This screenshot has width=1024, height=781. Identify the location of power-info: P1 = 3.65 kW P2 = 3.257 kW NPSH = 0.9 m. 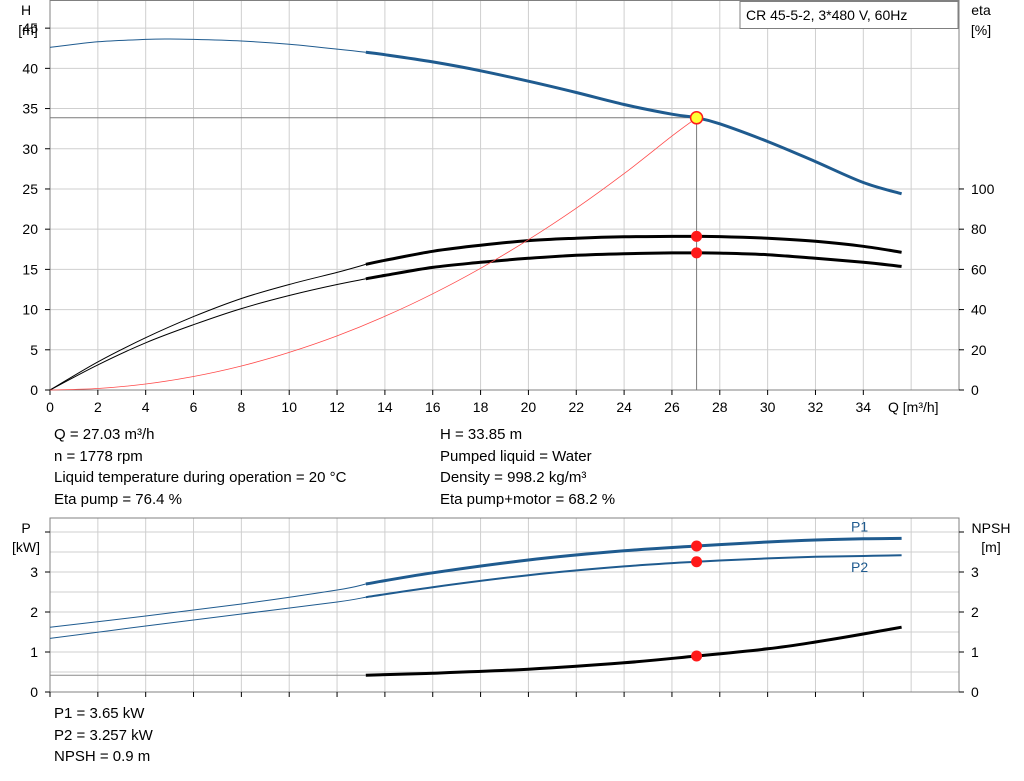
(103, 735).